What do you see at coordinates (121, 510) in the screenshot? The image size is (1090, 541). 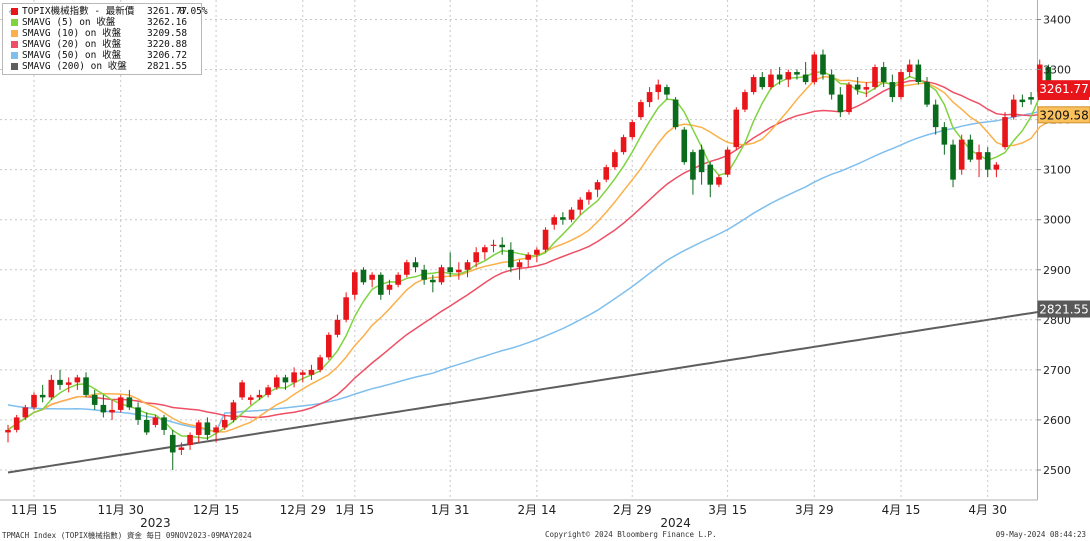 I see `x-tick-label: 11月 30` at bounding box center [121, 510].